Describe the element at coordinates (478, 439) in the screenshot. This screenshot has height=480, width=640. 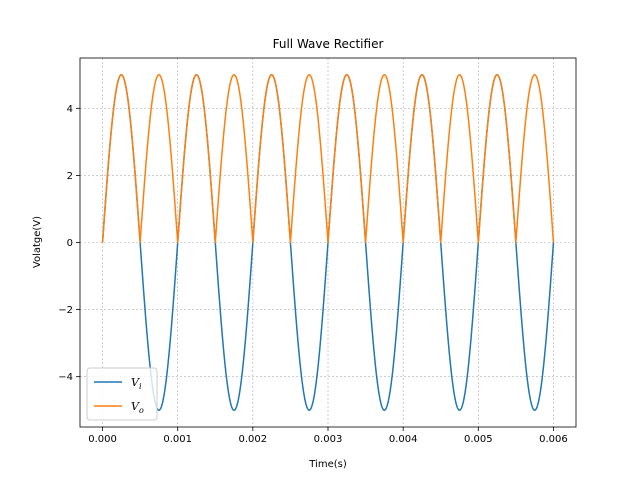
I see `x-tick-label: 0.005` at that location.